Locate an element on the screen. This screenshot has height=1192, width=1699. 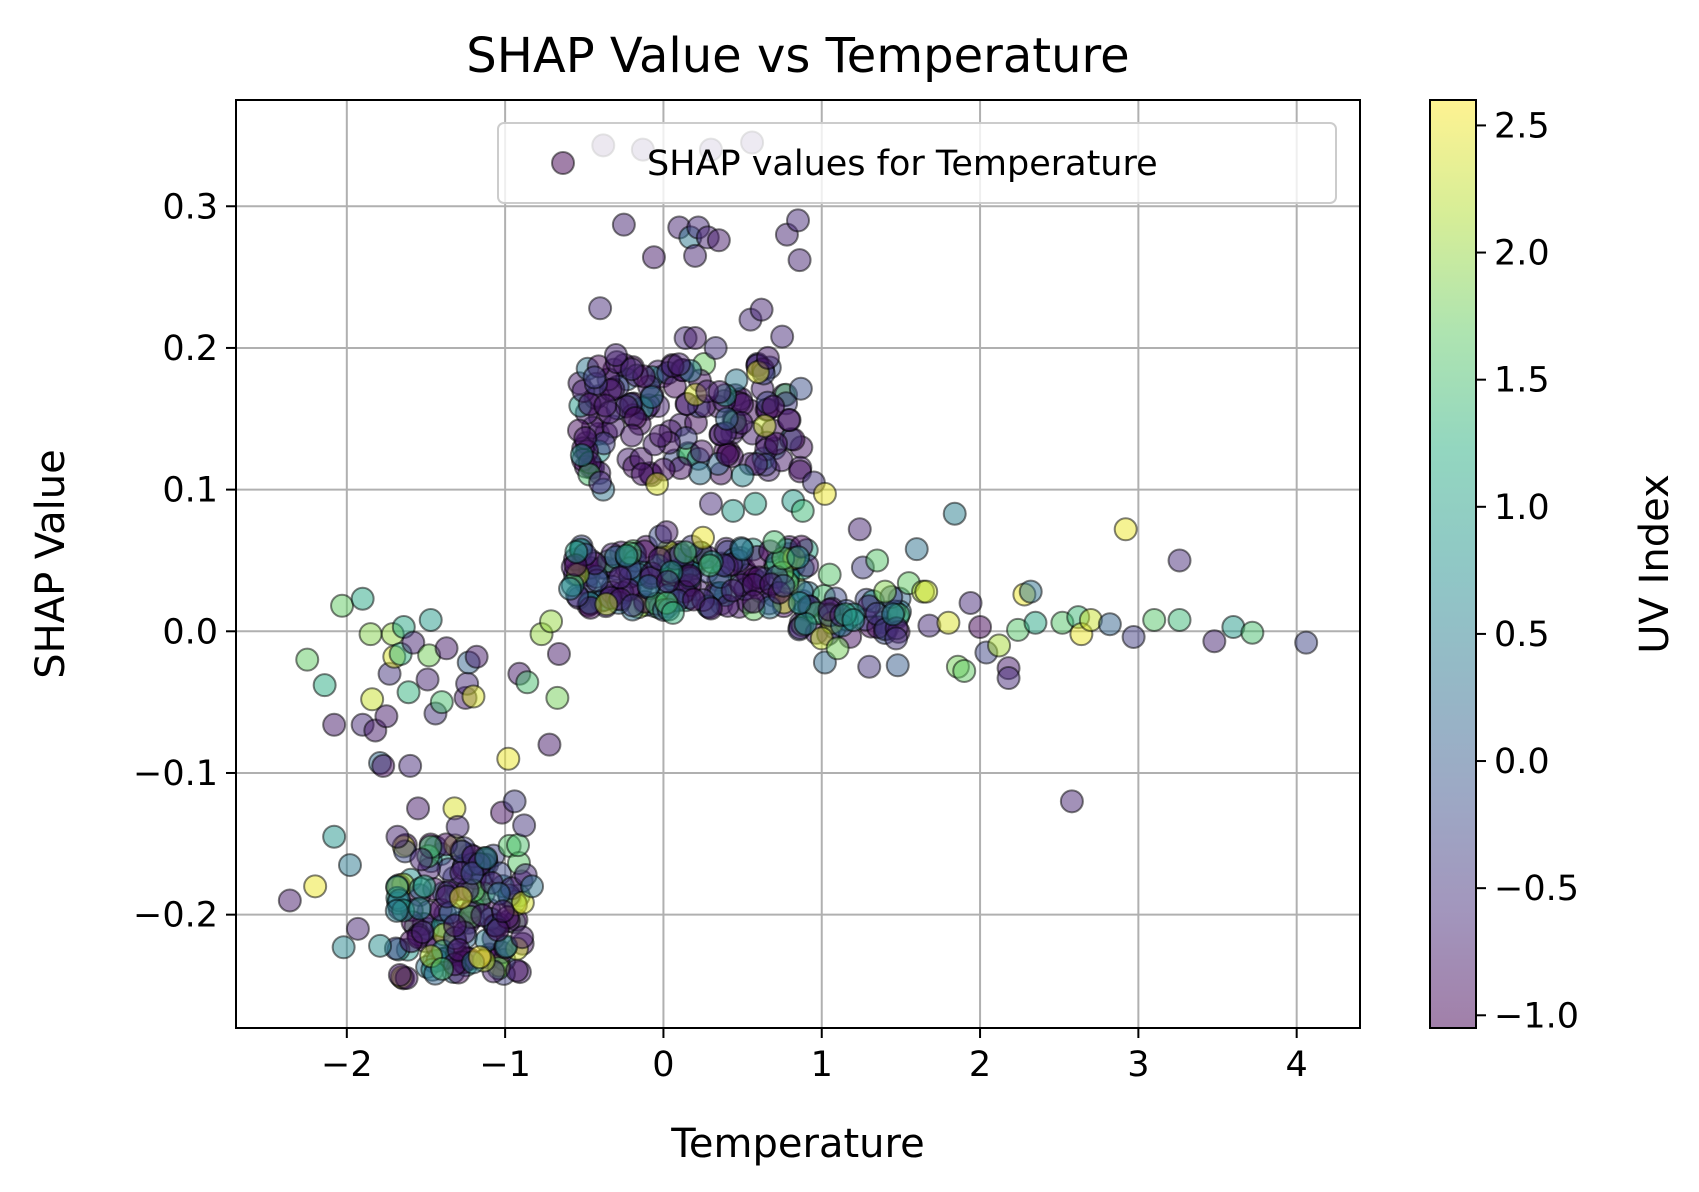
x-axis-label: Temperature is located at coordinates (797, 1144).